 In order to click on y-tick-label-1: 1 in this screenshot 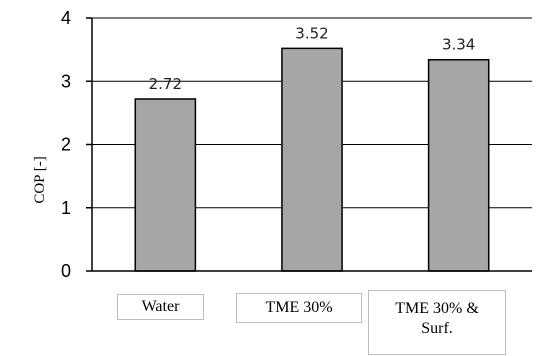, I will do `click(66, 208)`.